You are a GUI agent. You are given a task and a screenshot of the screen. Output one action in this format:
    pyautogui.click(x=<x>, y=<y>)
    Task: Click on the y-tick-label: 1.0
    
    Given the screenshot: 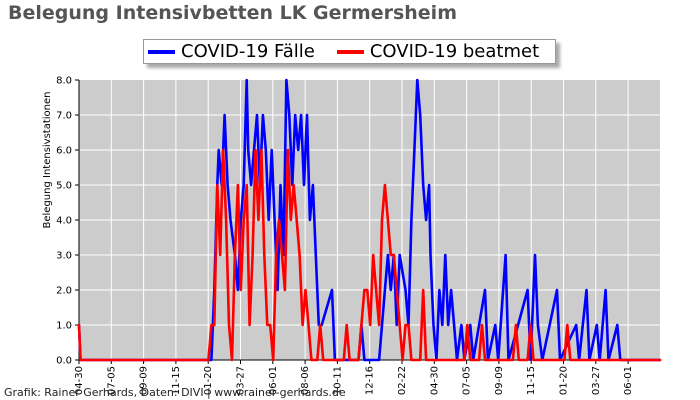 What is the action you would take?
    pyautogui.click(x=64, y=326)
    